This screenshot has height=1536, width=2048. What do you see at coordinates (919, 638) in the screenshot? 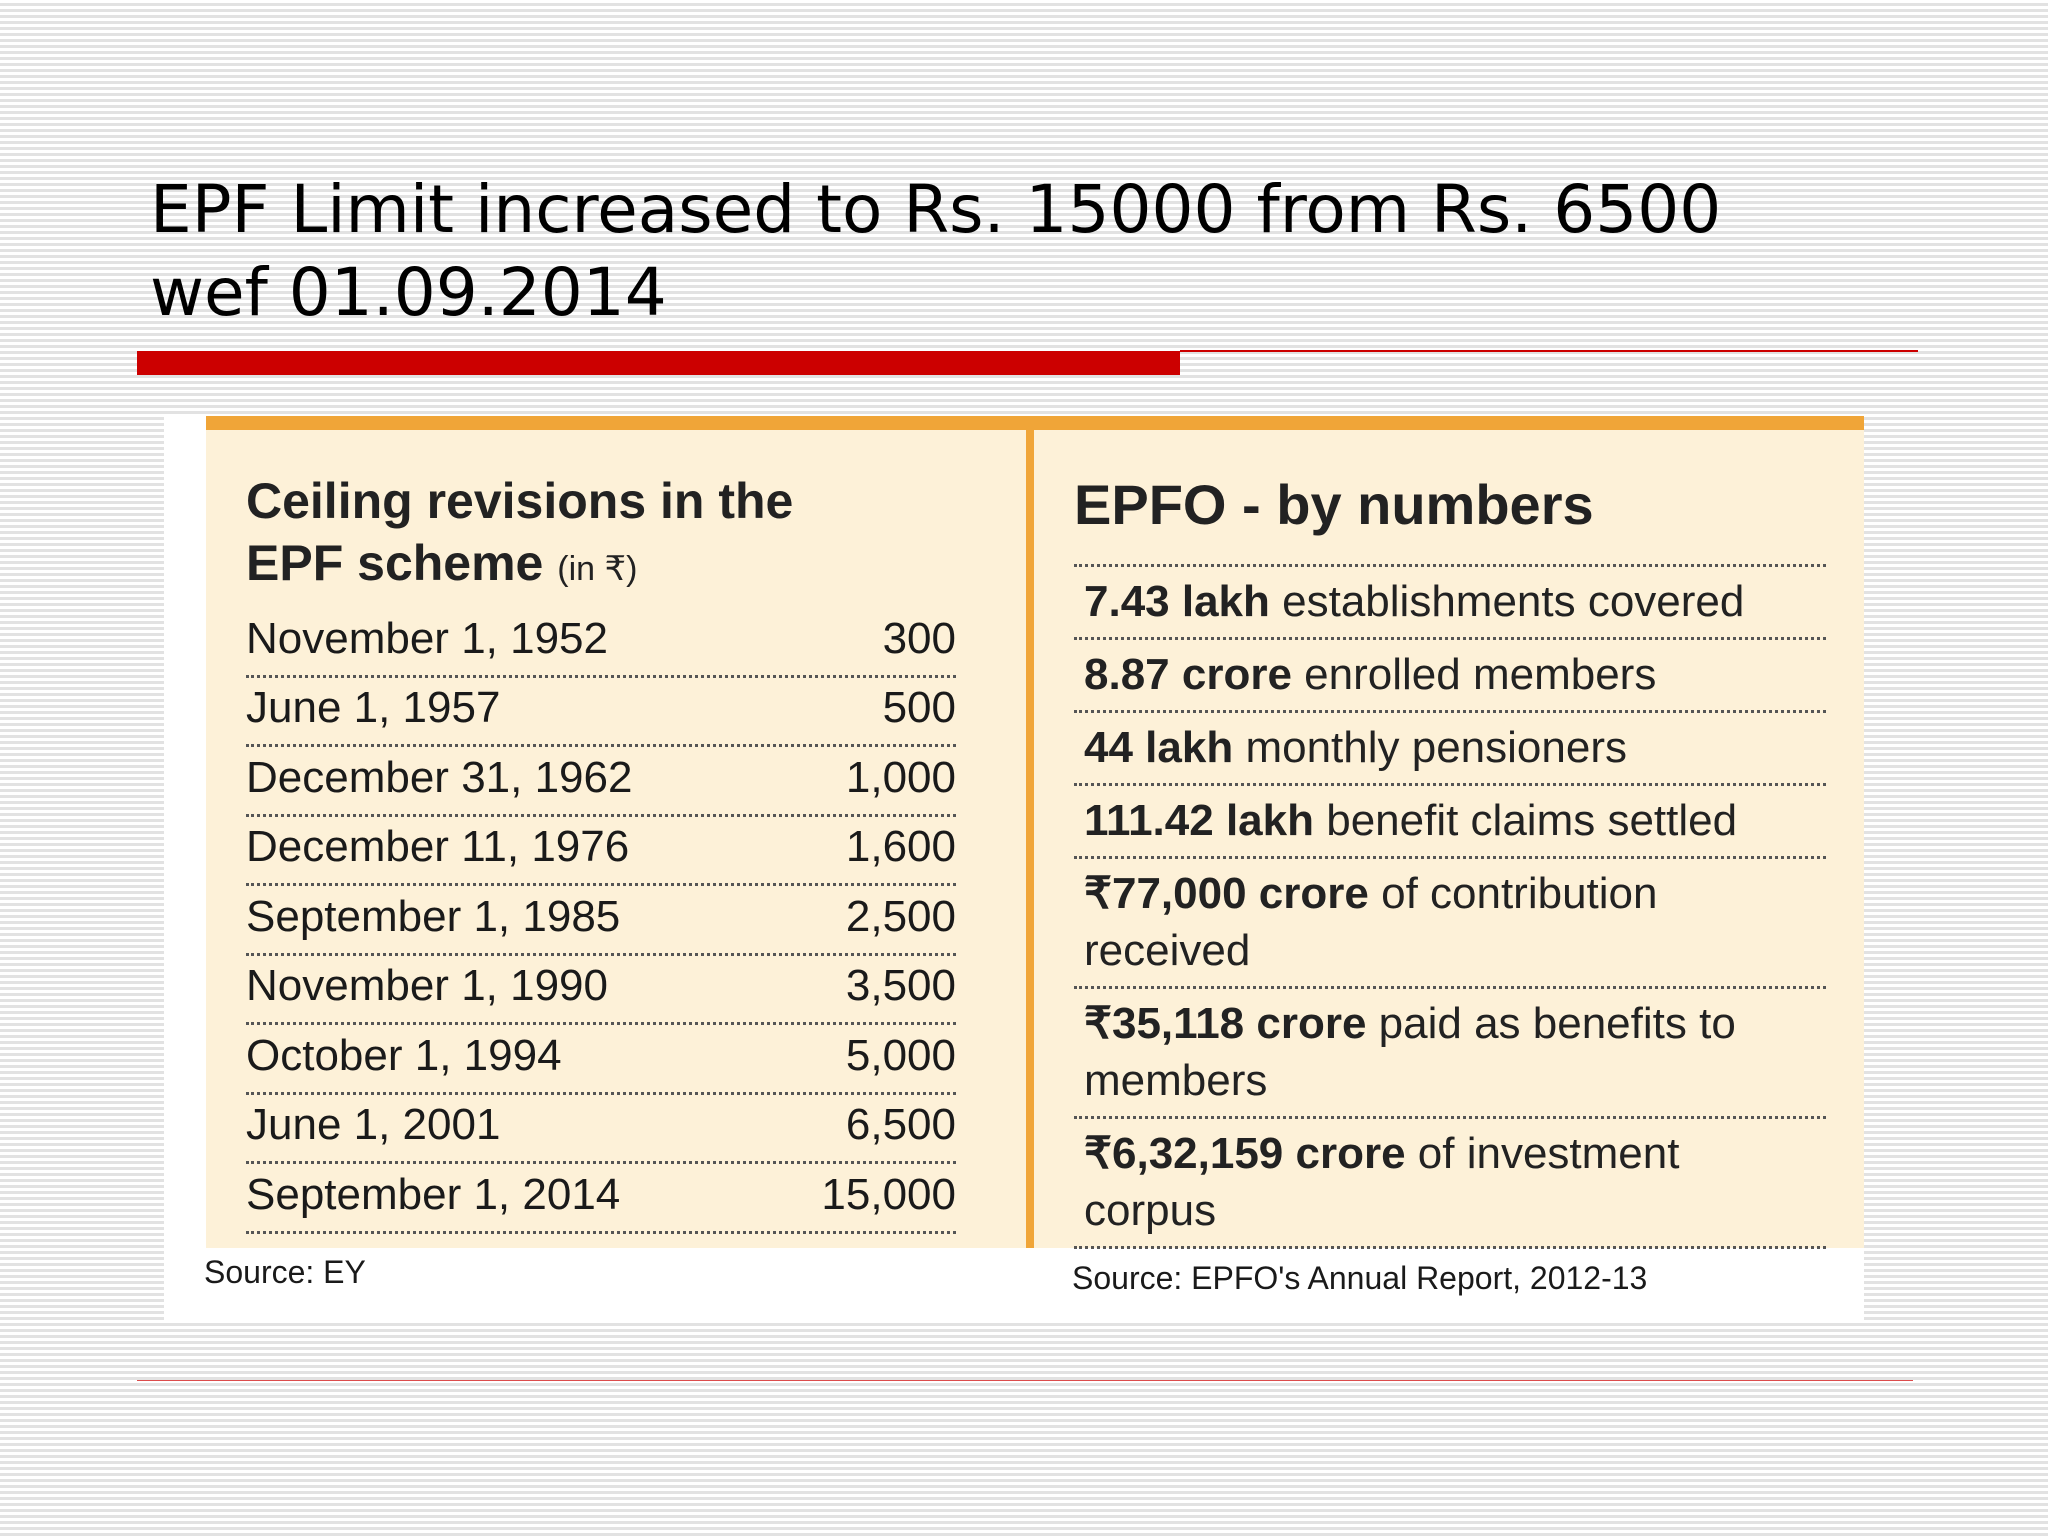
I see `revision-amount: 300` at bounding box center [919, 638].